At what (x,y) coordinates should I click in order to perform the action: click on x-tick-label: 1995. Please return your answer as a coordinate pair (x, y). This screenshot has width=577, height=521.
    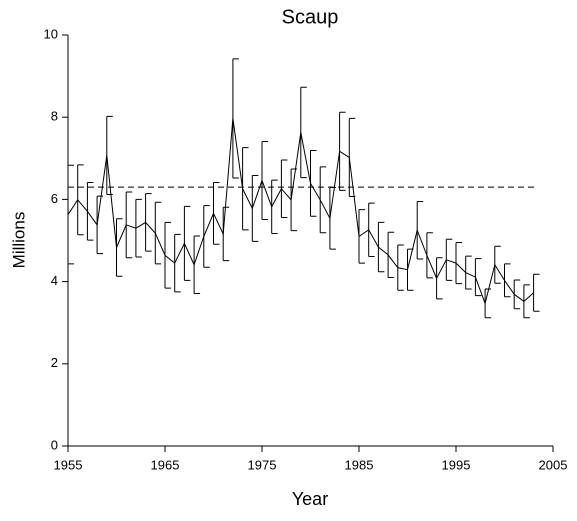
    Looking at the image, I should click on (456, 464).